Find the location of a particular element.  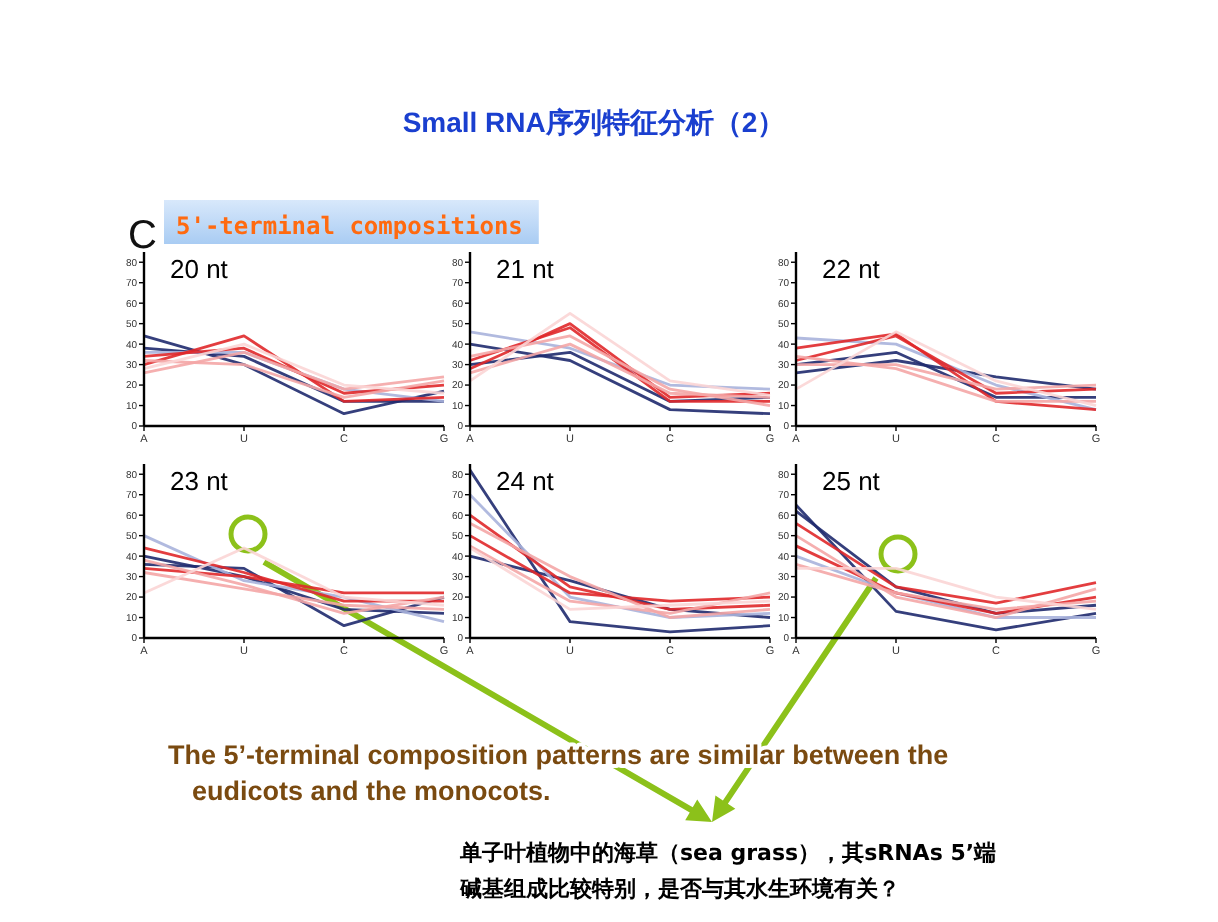

chart-title: 23 nt is located at coordinates (199, 481).